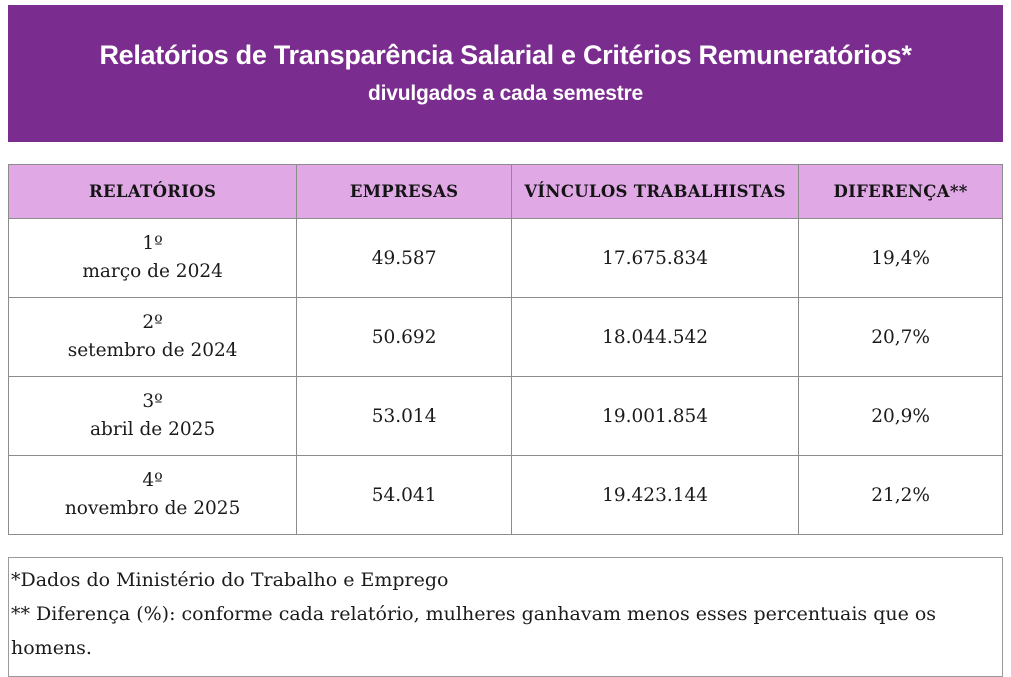  Describe the element at coordinates (404, 337) in the screenshot. I see `cell-empresas: 50.692` at that location.